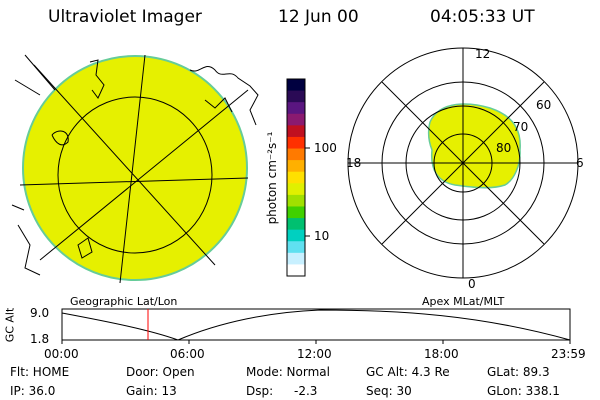 This screenshot has height=400, width=600. Describe the element at coordinates (306, 391) in the screenshot. I see `status-dsp-value: -2.3` at that location.